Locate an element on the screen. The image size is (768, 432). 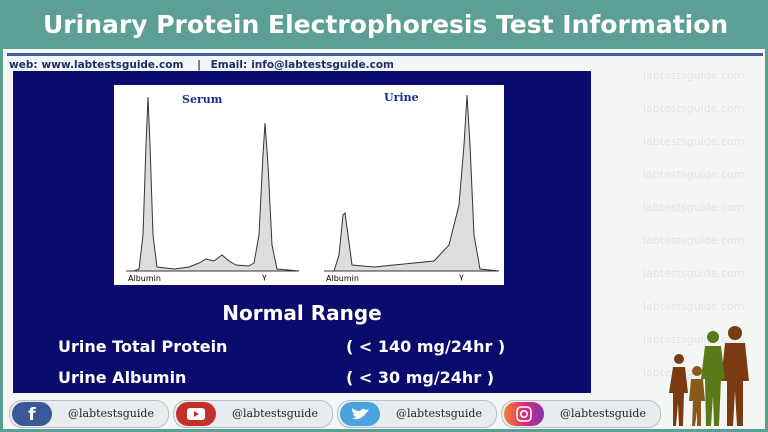
rule is located at coordinates (385, 54).